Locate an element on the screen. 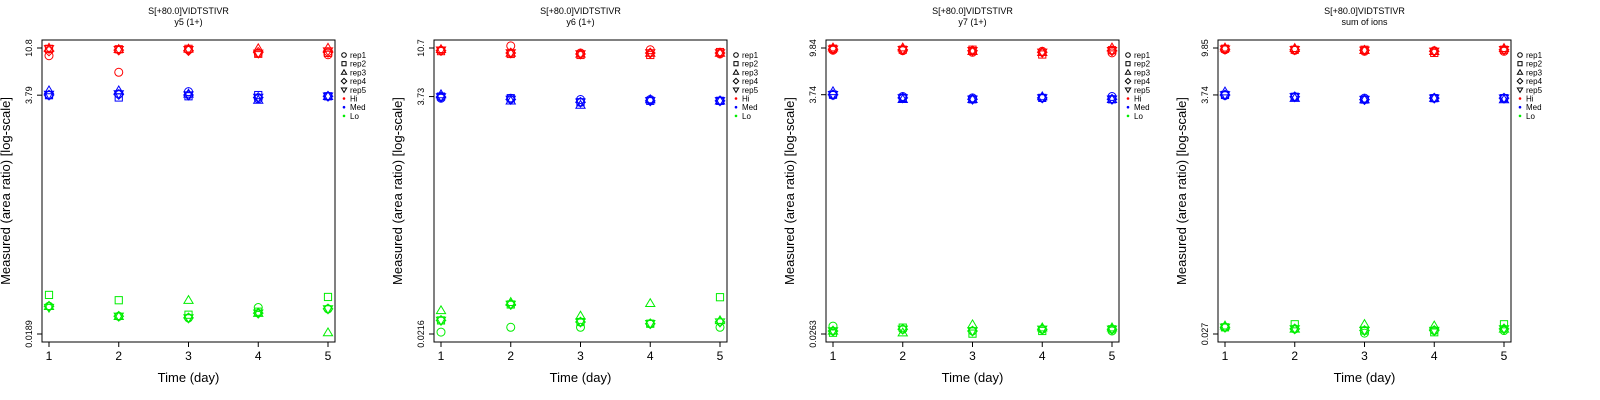 Image resolution: width=1600 pixels, height=400 pixels. chart-subtitle: y5 (1+) is located at coordinates (188, 22).